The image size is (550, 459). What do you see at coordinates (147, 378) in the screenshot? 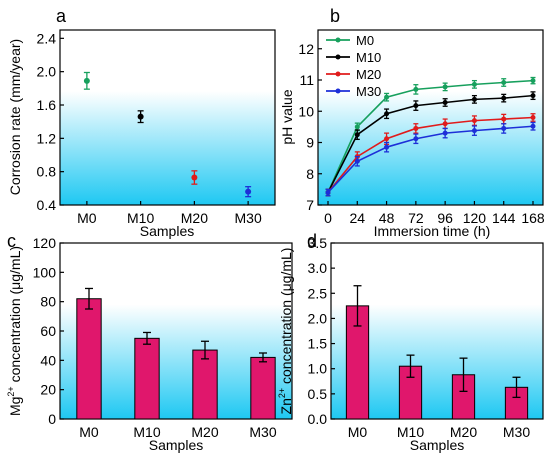
I see `panel-c-bar-M10` at bounding box center [147, 378].